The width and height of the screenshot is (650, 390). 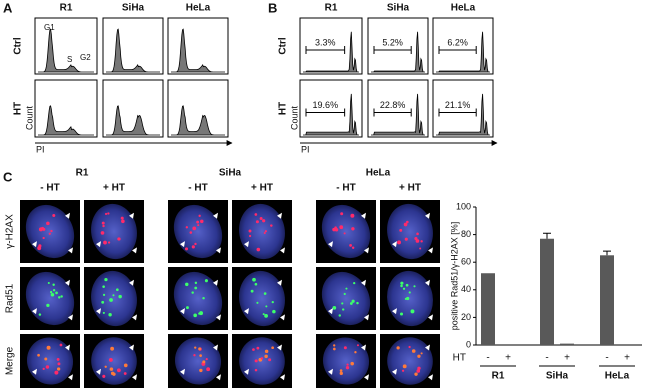 I want to click on row-label: Rad51, so click(x=10, y=298).